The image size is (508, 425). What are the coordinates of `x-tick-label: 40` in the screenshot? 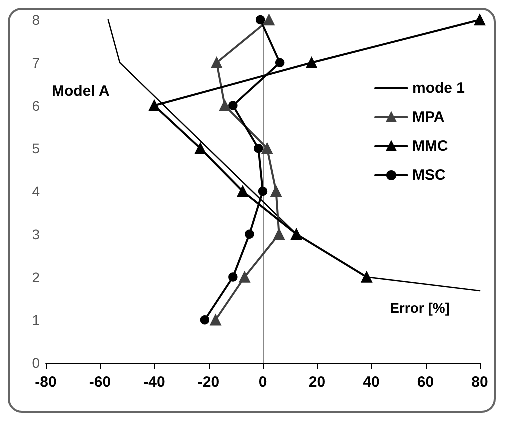 It's located at (371, 382).